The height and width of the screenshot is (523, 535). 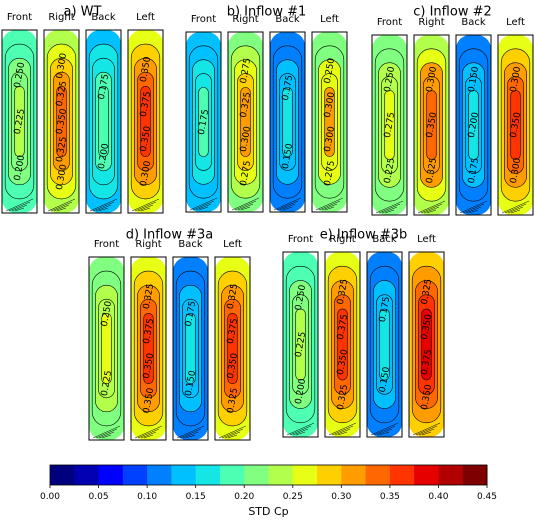 I want to click on colorbar-title: STD Cp, so click(x=268, y=511).